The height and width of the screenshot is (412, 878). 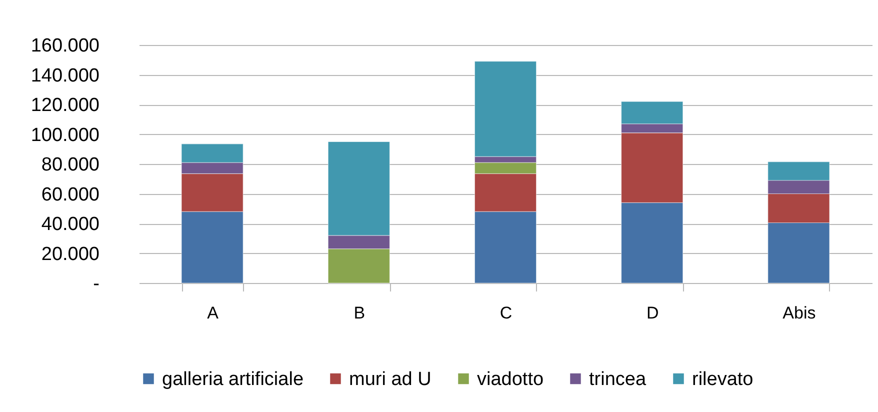 I want to click on legend-label: galleria artificiale, so click(x=233, y=379).